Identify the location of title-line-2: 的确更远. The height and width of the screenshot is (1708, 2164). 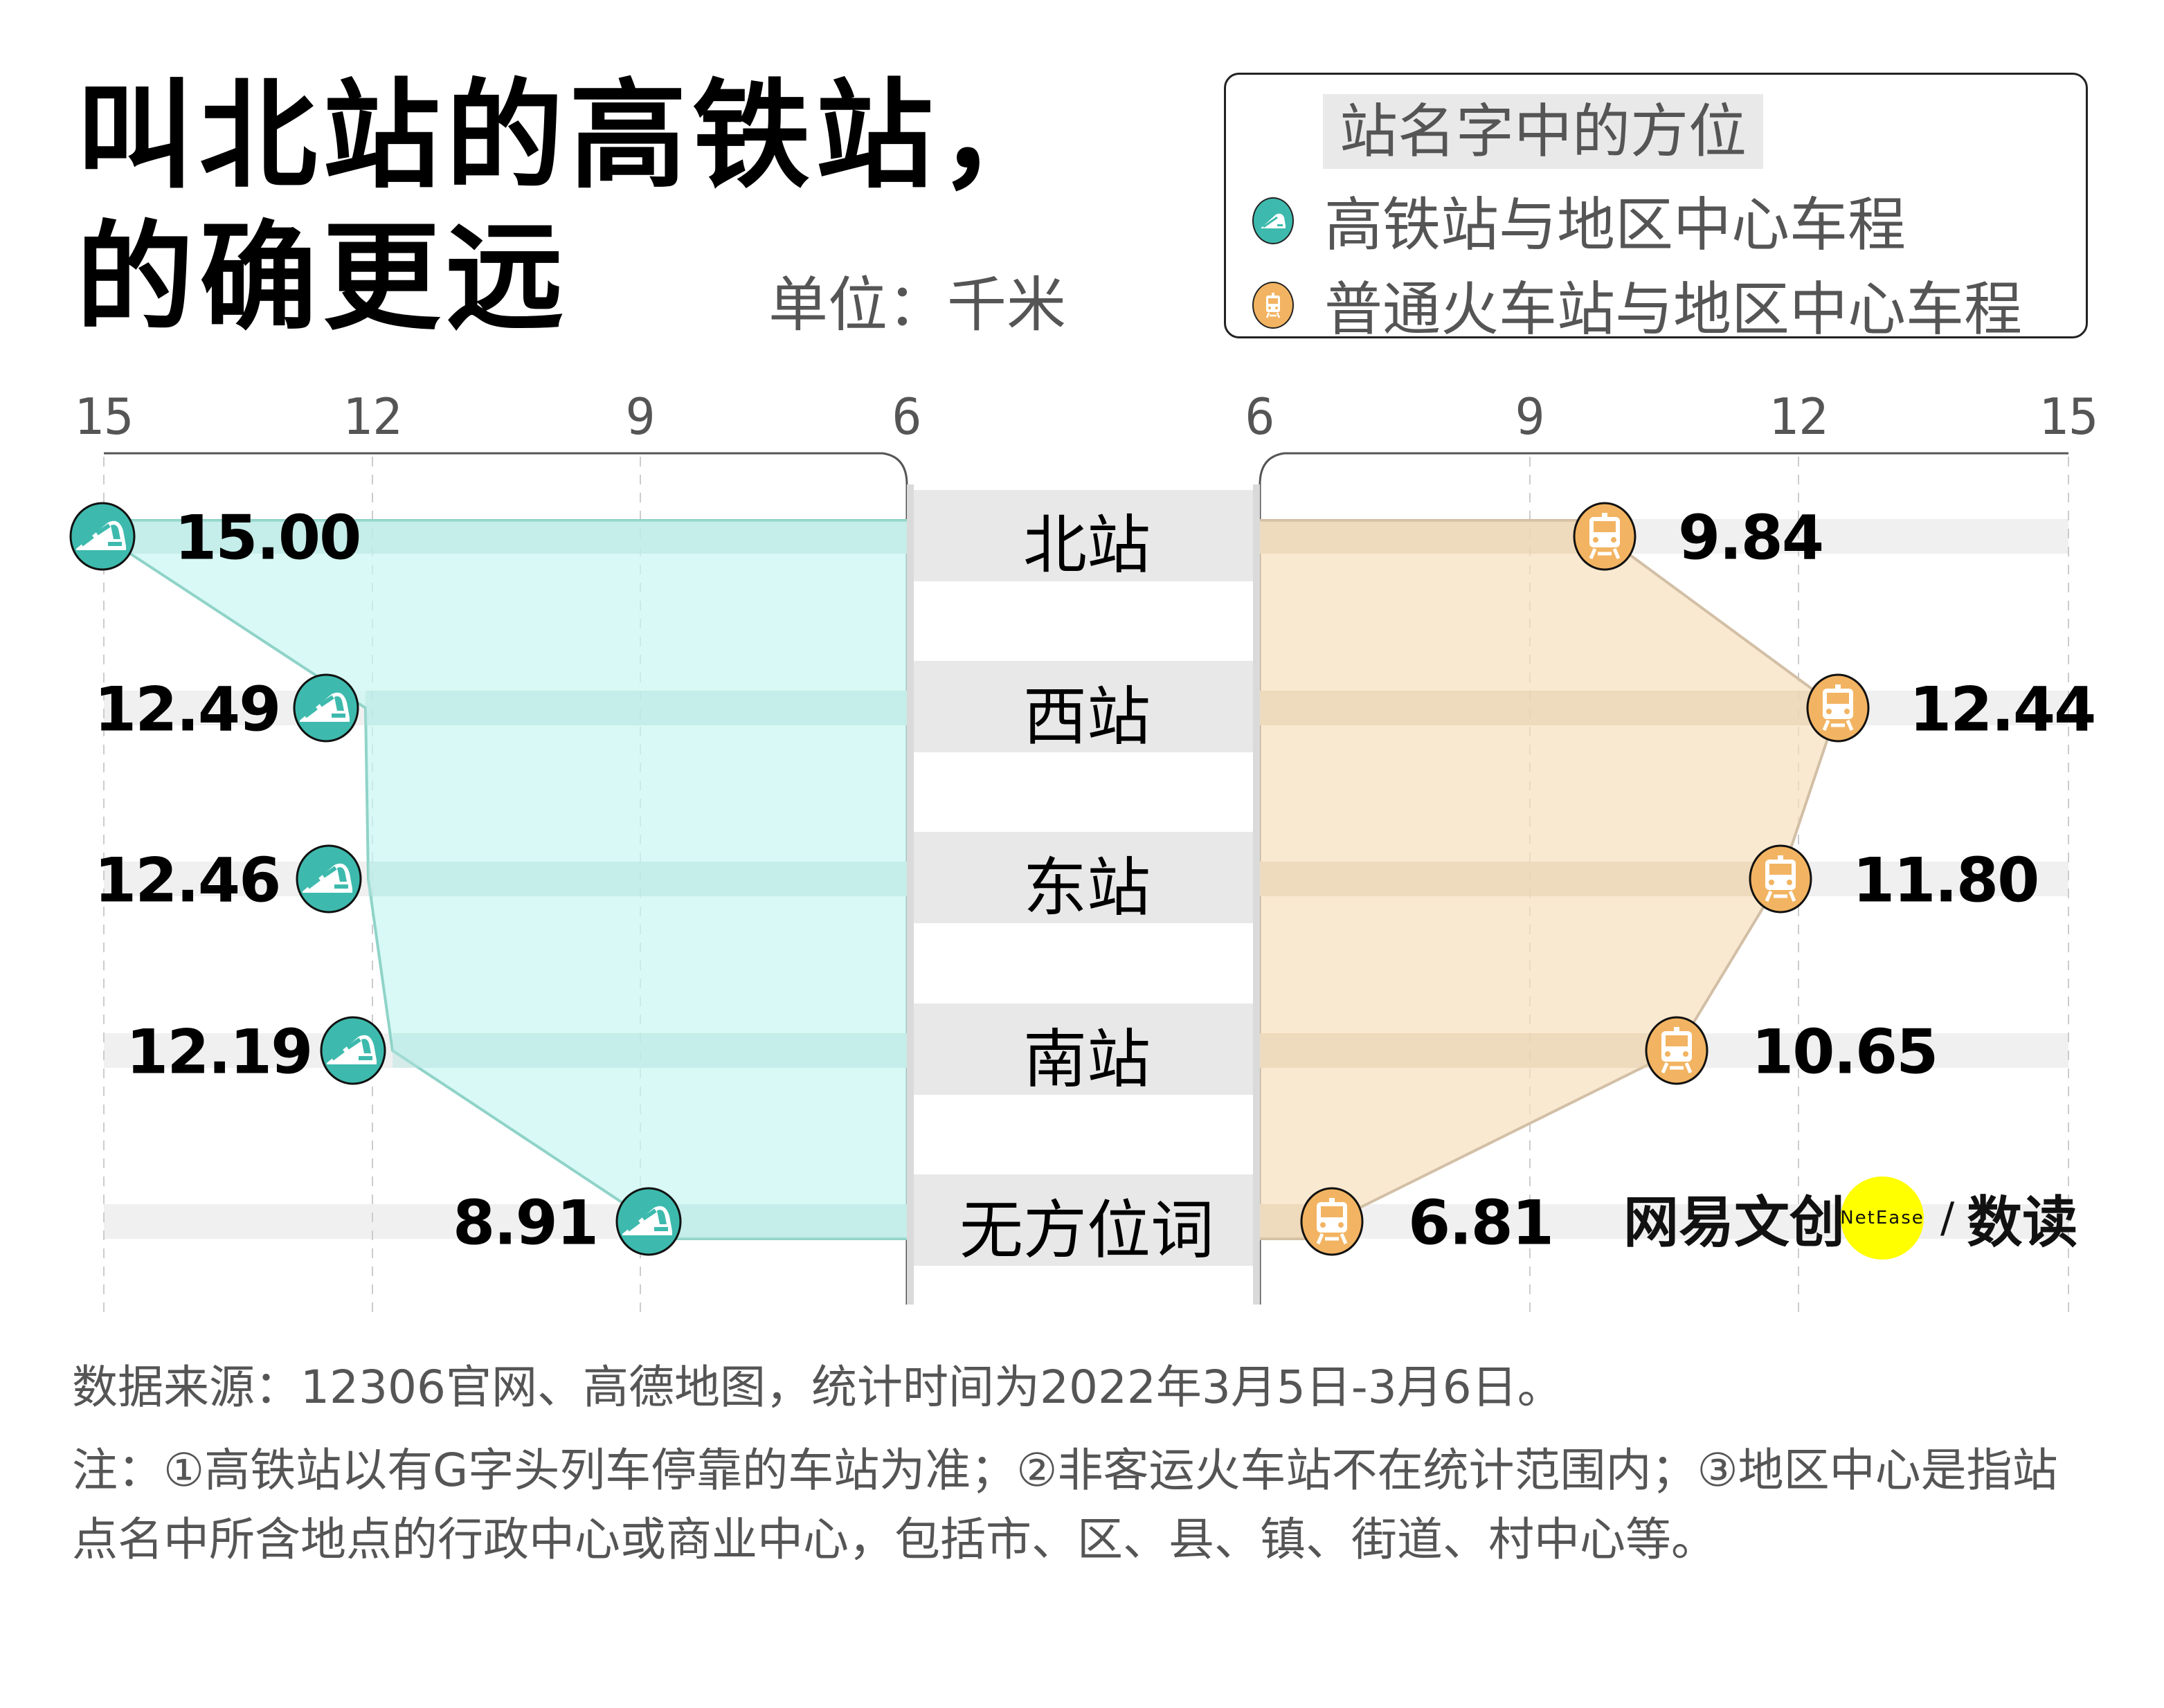
(323, 278).